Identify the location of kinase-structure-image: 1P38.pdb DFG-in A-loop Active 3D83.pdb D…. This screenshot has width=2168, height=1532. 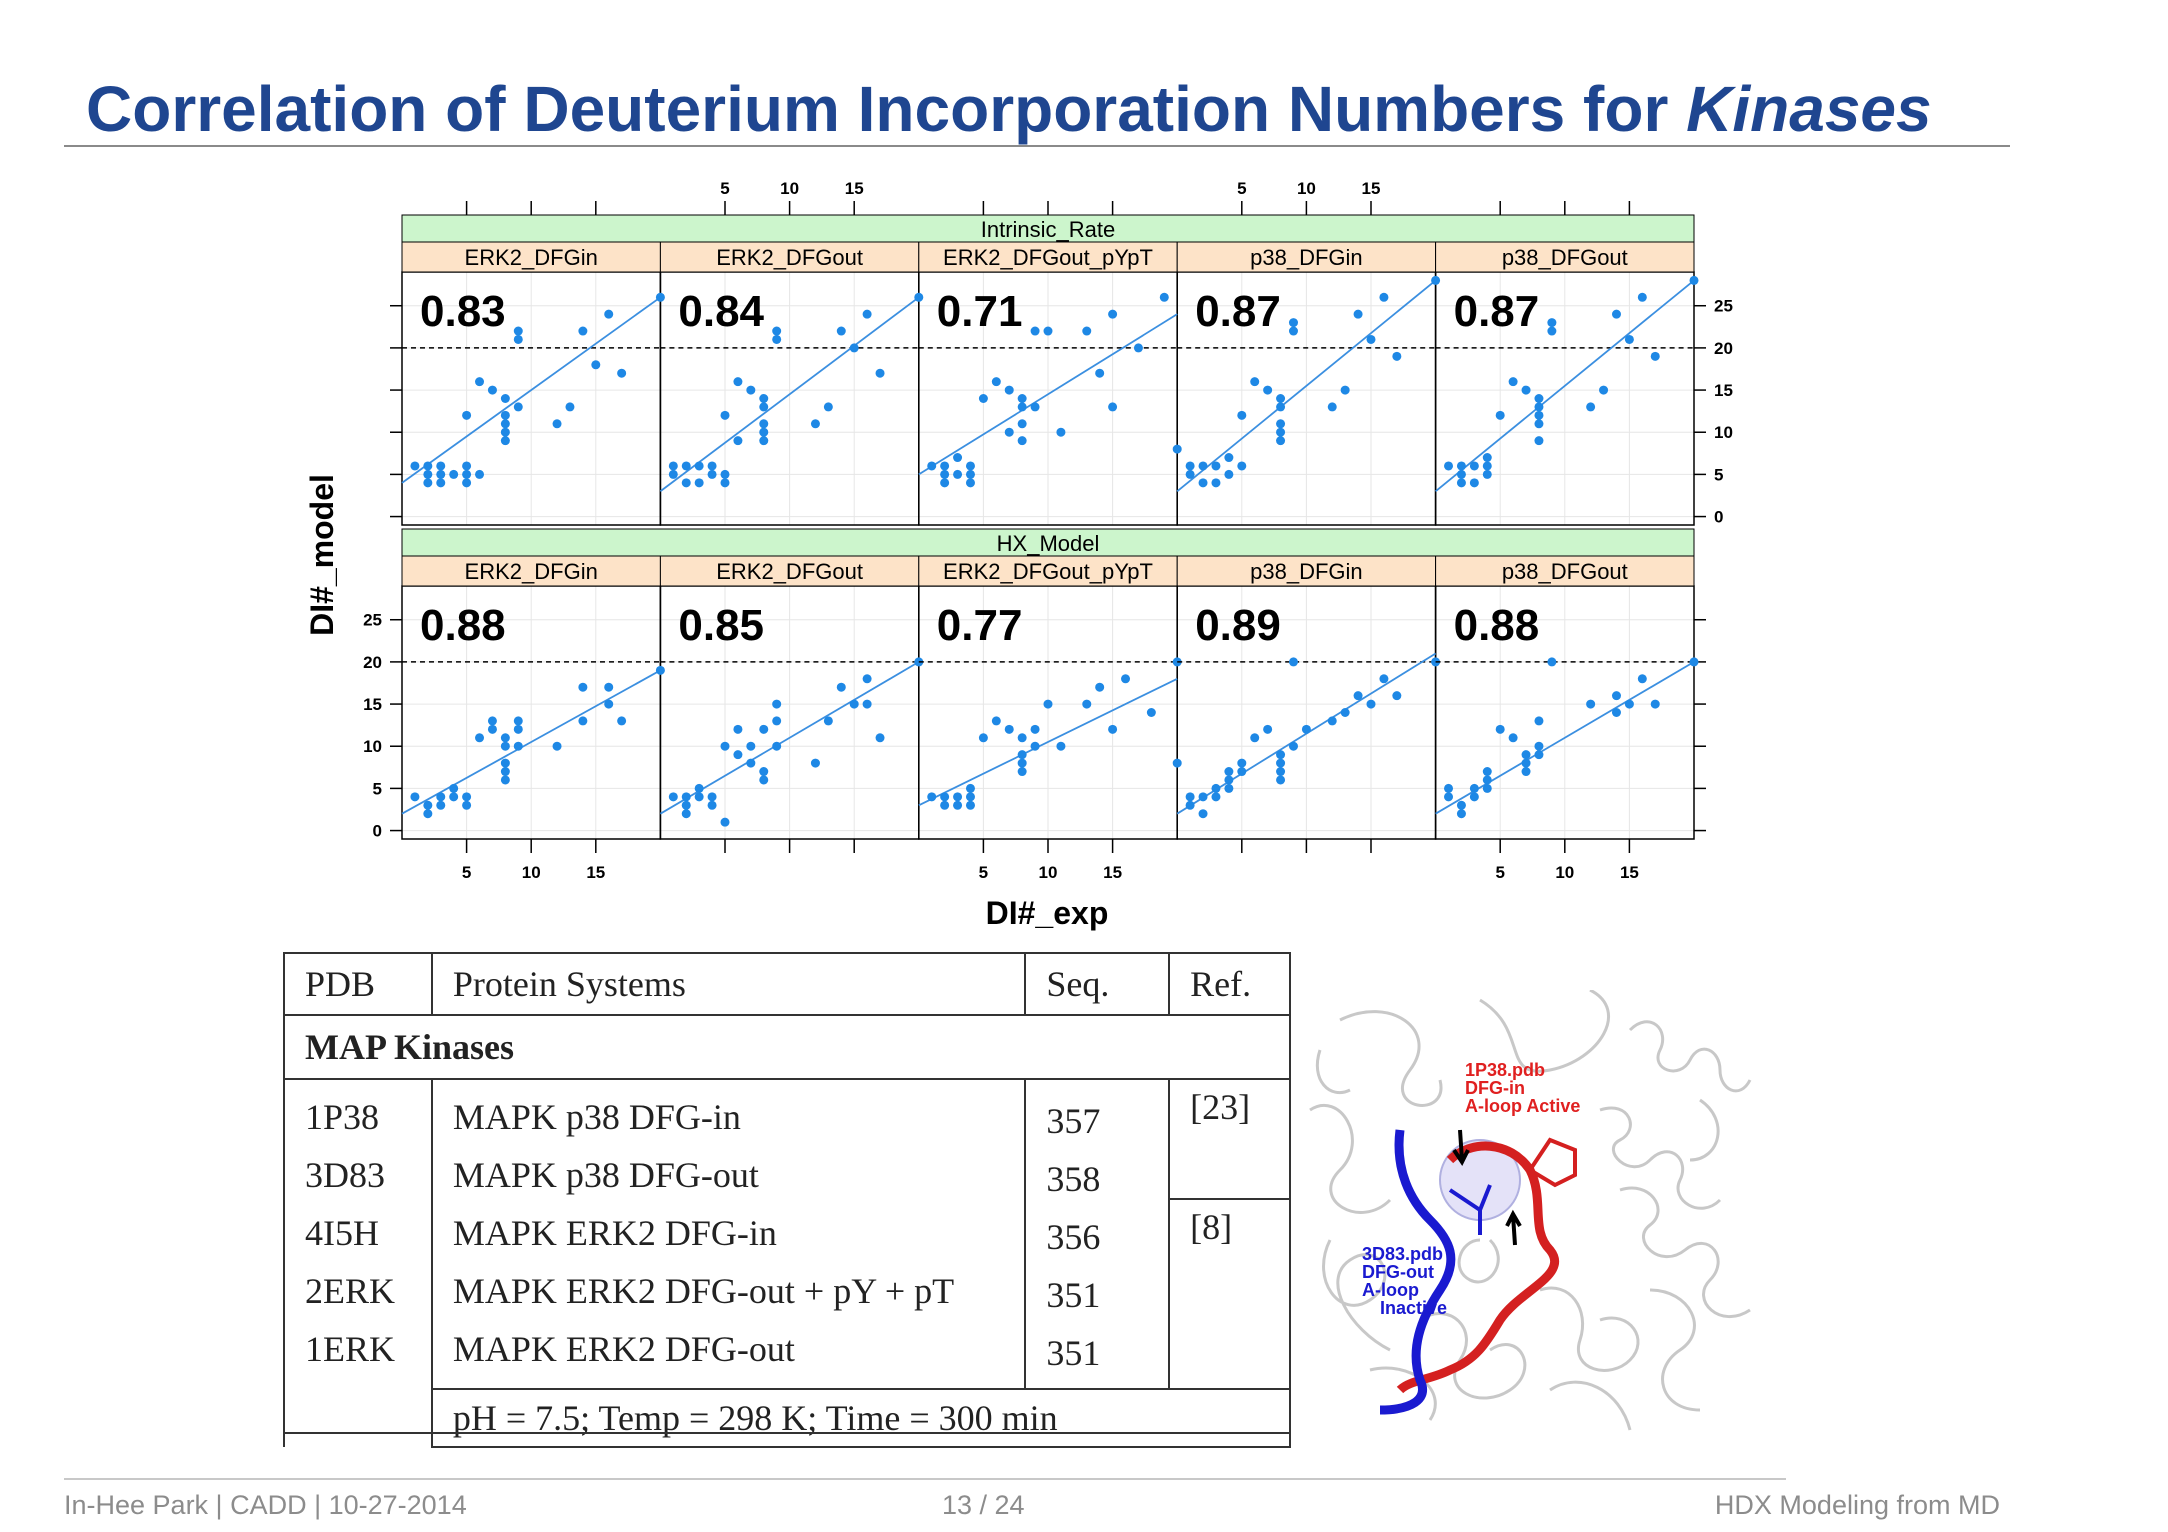
(1530, 1210).